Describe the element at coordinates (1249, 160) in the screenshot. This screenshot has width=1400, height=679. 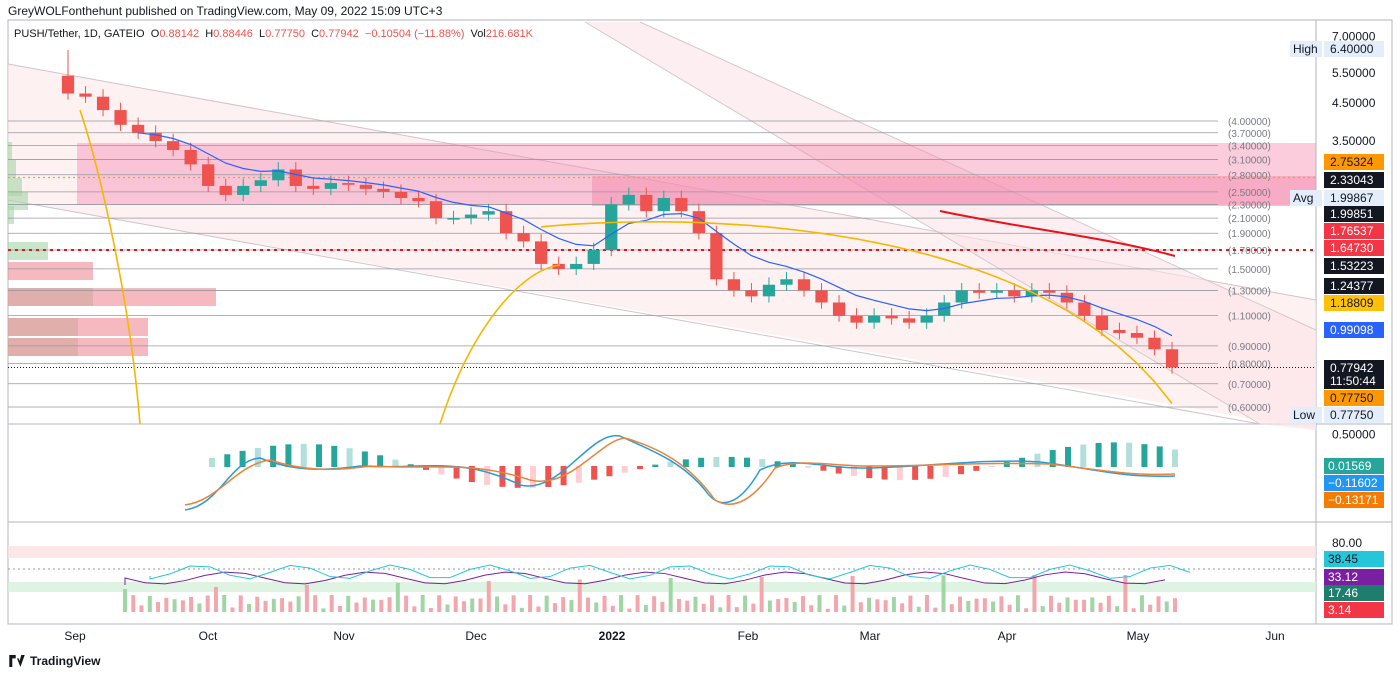
I see `fib-label: (3.10000)` at that location.